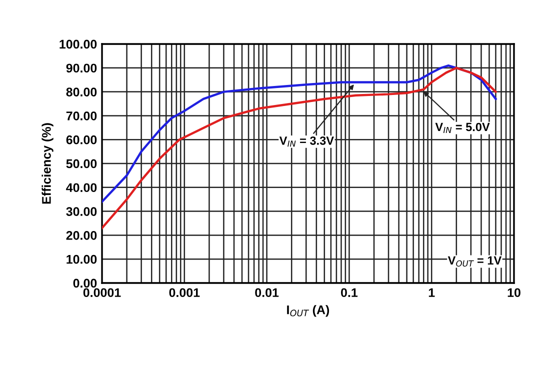 Image resolution: width=551 pixels, height=370 pixels. What do you see at coordinates (81, 68) in the screenshot?
I see `y-tick-label: 90.00` at bounding box center [81, 68].